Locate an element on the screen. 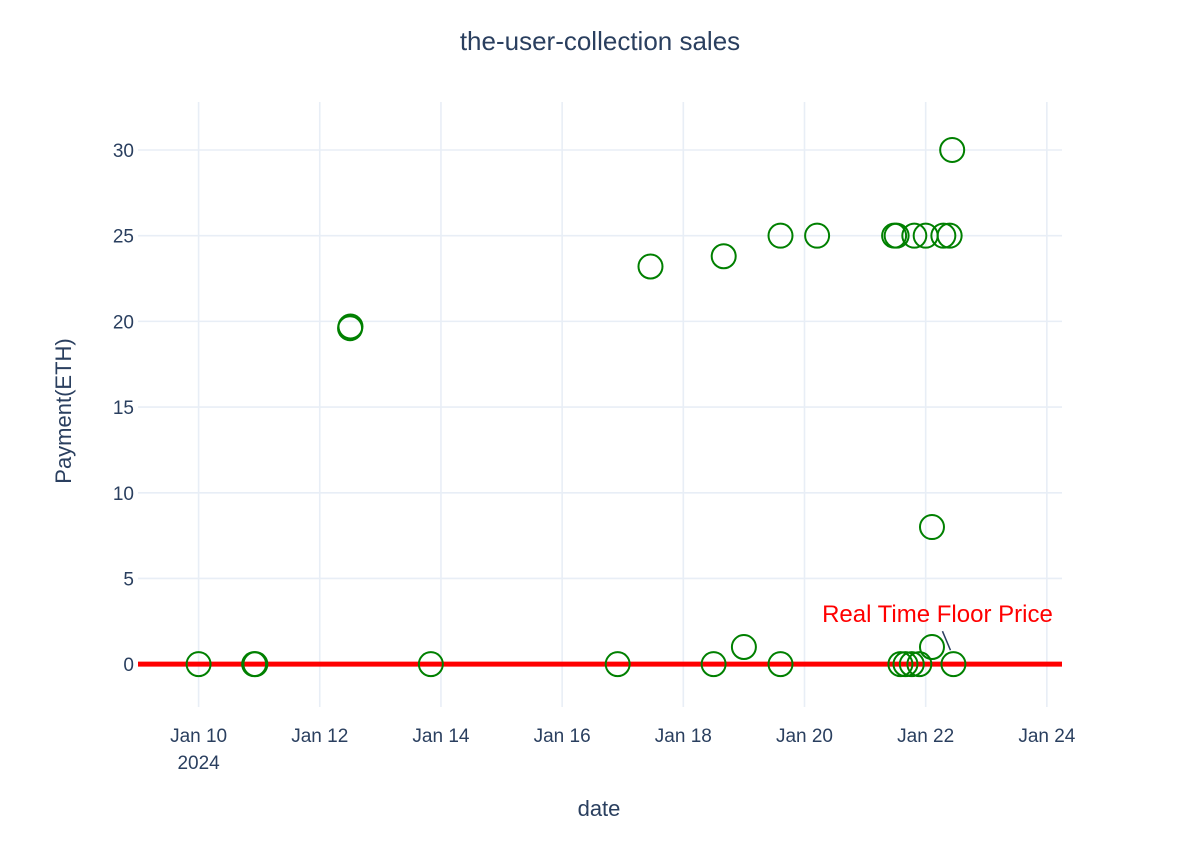 This screenshot has height=857, width=1200. y-tick-label: 10 is located at coordinates (123, 494).